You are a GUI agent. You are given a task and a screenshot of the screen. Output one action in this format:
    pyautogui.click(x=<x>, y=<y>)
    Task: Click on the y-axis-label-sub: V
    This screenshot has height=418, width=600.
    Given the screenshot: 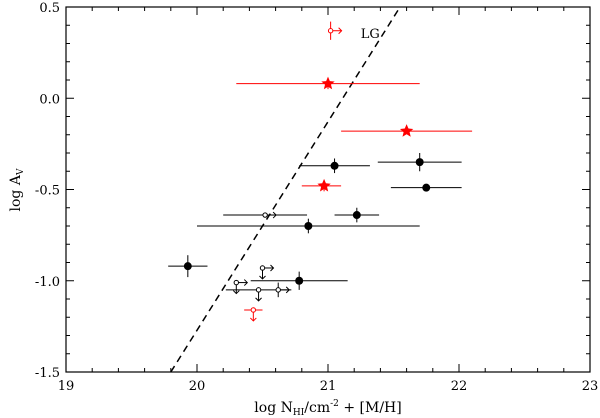 What is the action you would take?
    pyautogui.click(x=21, y=172)
    